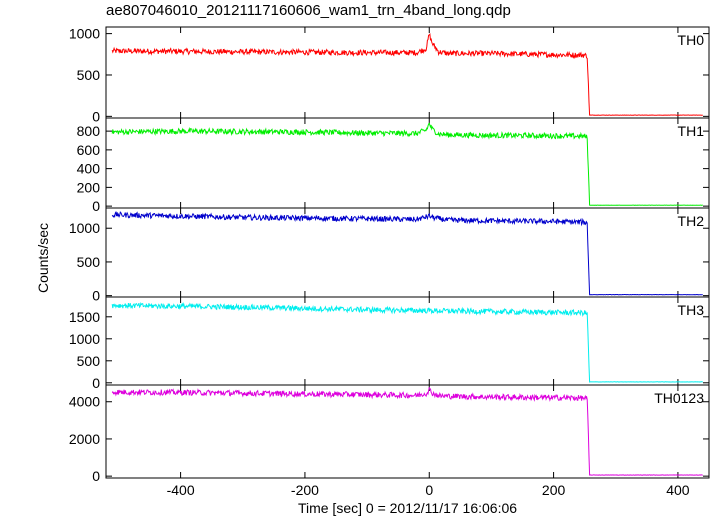 The image size is (717, 516). I want to click on x-tick-label: 200, so click(554, 490).